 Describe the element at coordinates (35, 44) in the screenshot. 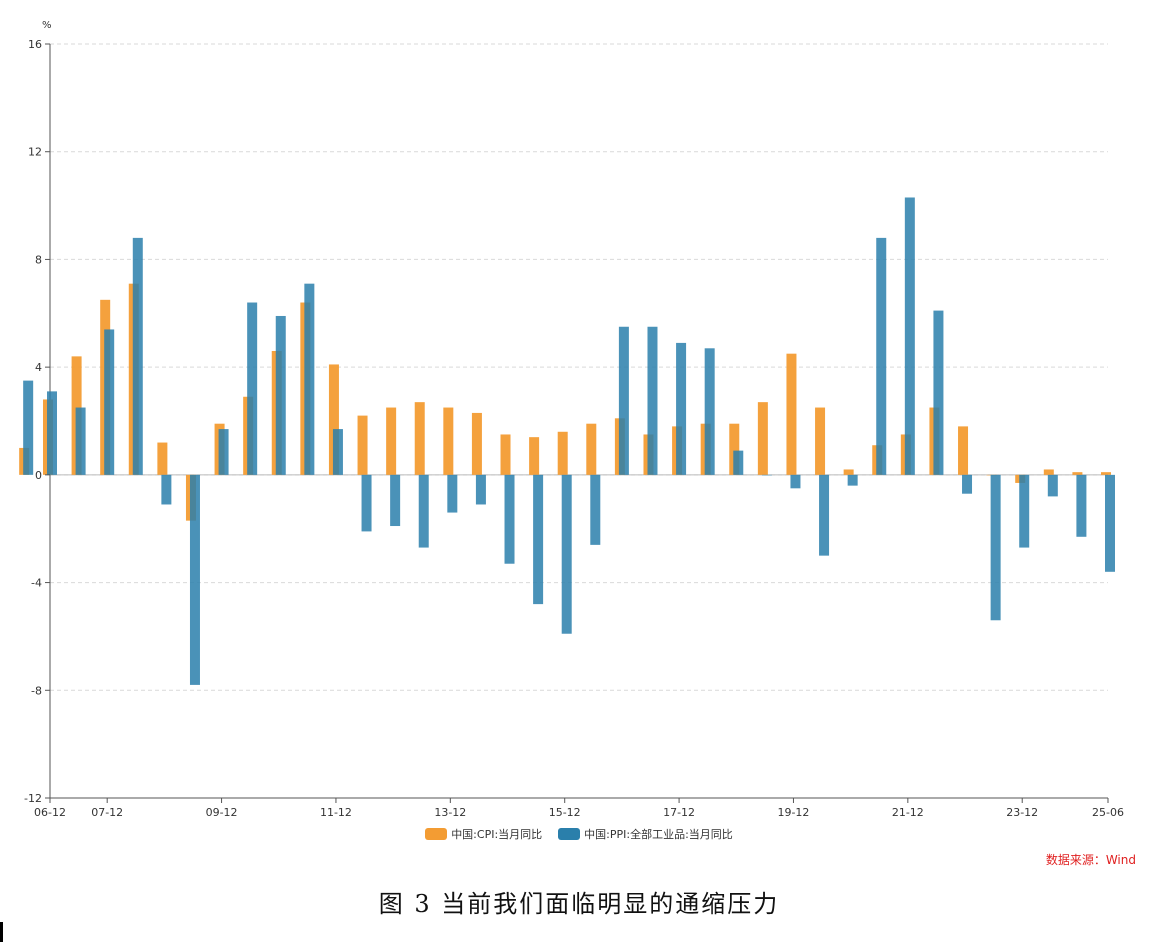

I see `y-tick-label: 16` at that location.